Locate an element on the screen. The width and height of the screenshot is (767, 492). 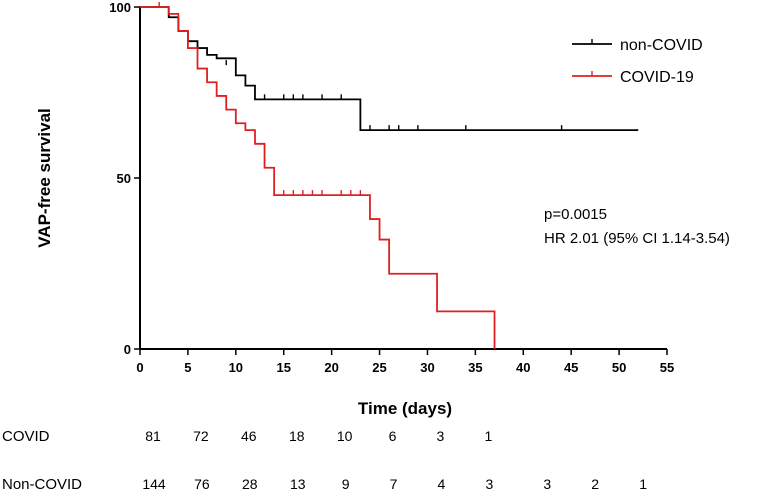
legend-label-covid-19: COVID-19 is located at coordinates (657, 77).